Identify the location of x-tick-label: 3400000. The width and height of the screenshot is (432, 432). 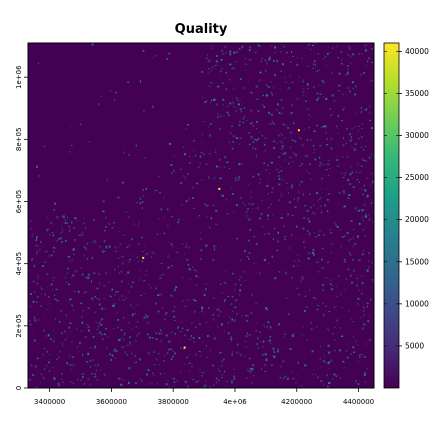
(49, 402).